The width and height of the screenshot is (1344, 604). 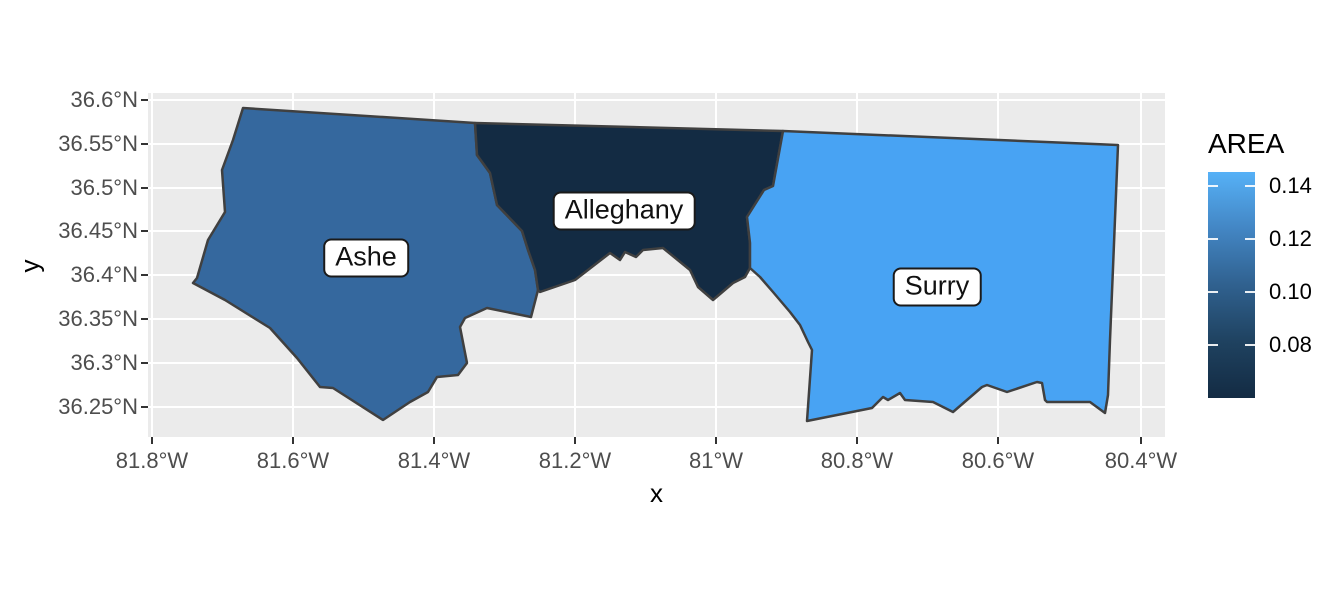 What do you see at coordinates (98, 230) in the screenshot?
I see `y-axis-tick-label: 36.45°N` at bounding box center [98, 230].